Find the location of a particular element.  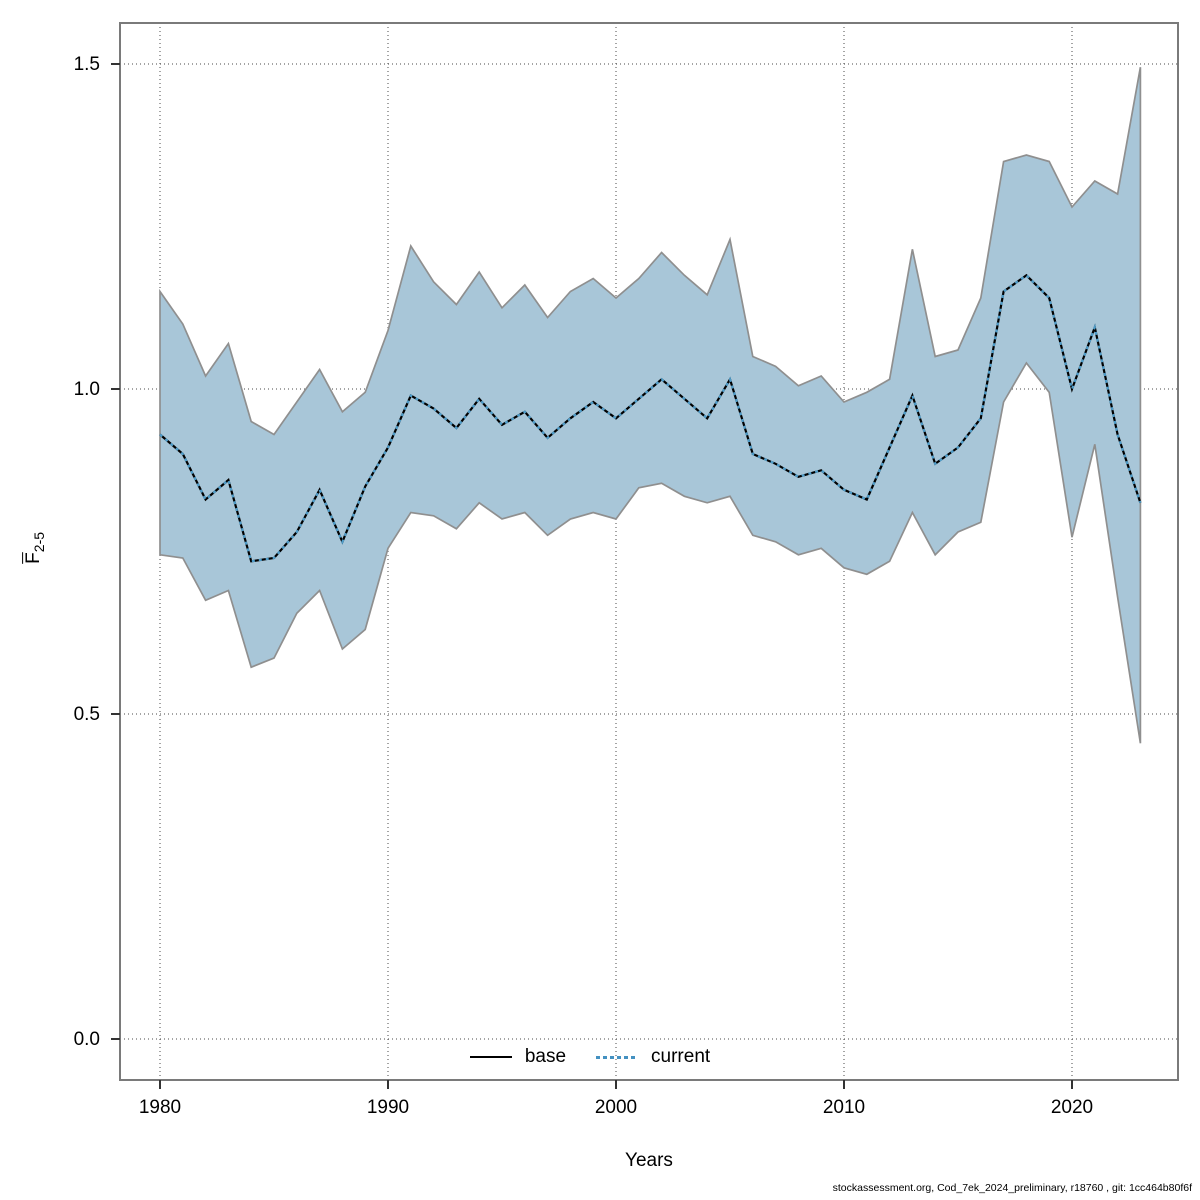

y-axis-title-sub: 2-5 is located at coordinates (38, 542).